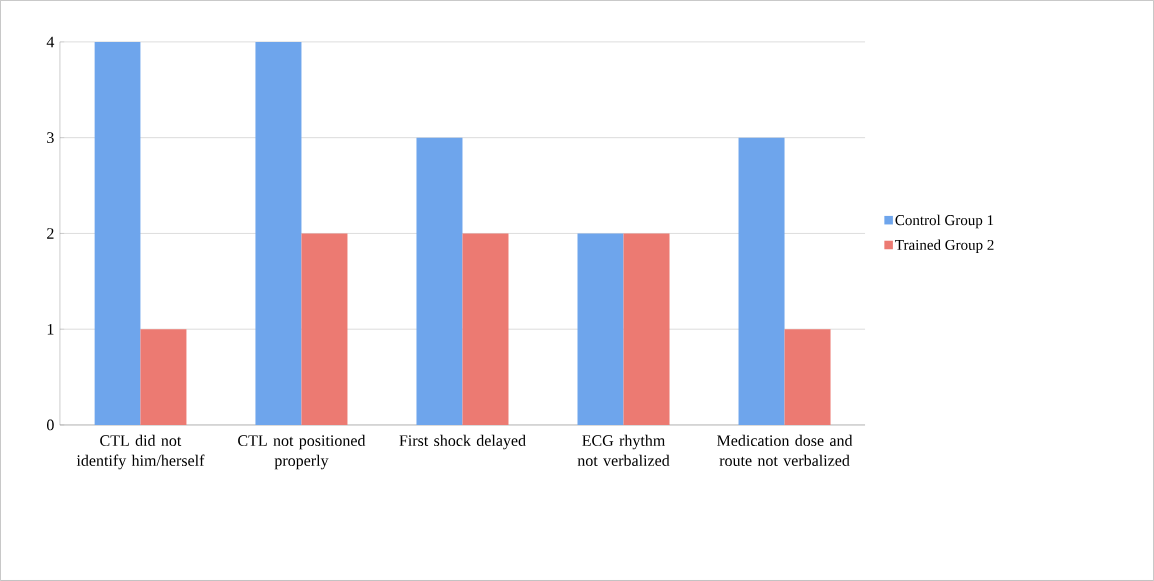 Image resolution: width=1154 pixels, height=581 pixels. What do you see at coordinates (50, 425) in the screenshot?
I see `y-tick-label: 0` at bounding box center [50, 425].